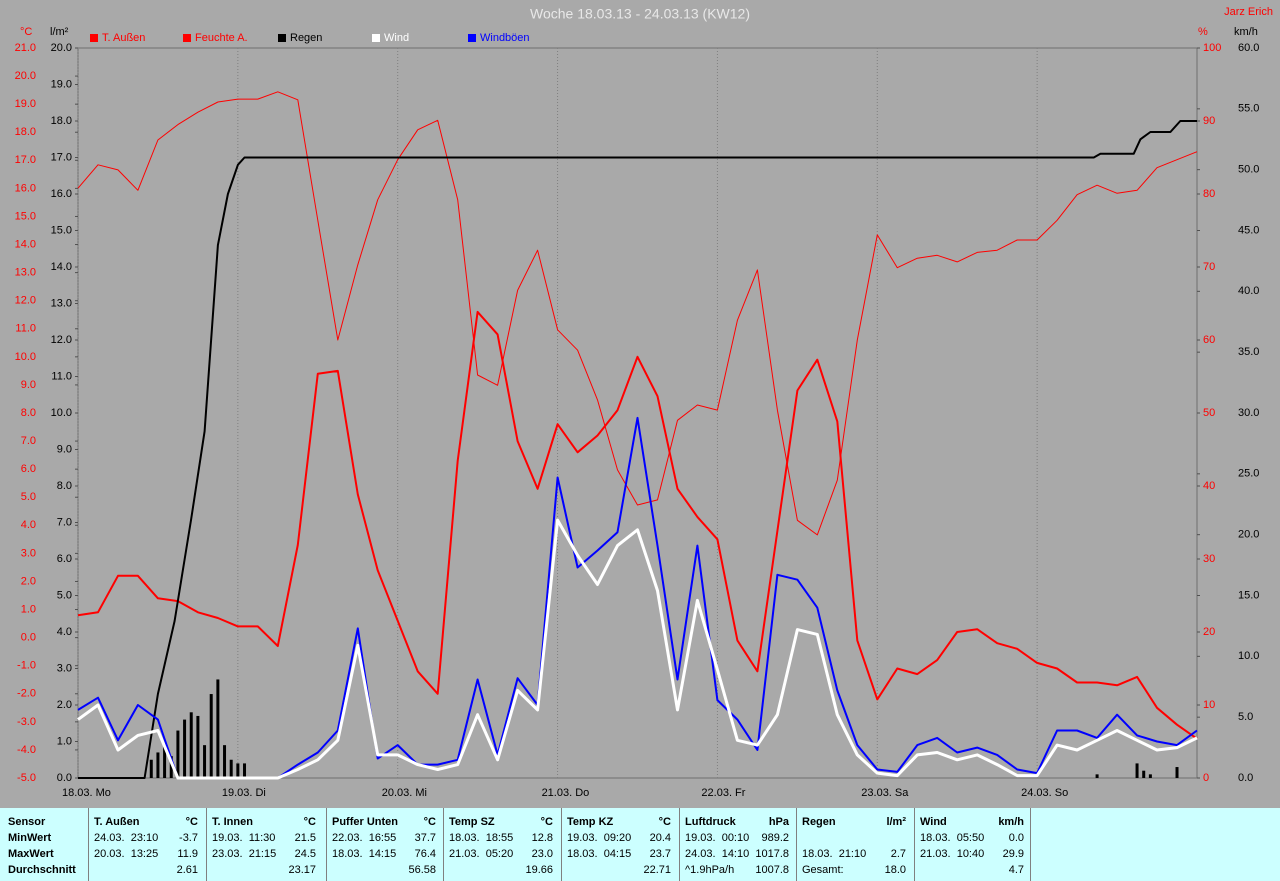 This screenshot has height=881, width=1280. I want to click on cell-value: 76.4, so click(425, 854).